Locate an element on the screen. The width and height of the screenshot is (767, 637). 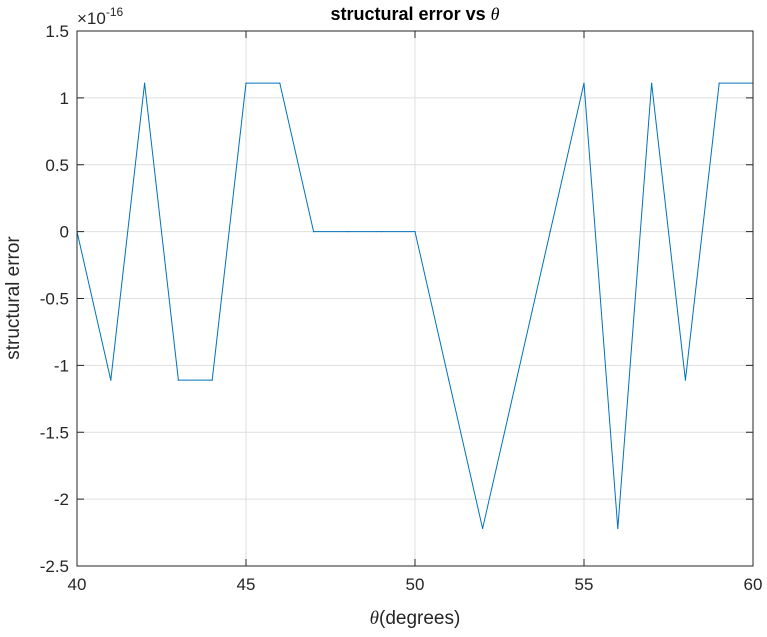
x-tick-label: 45 is located at coordinates (246, 584).